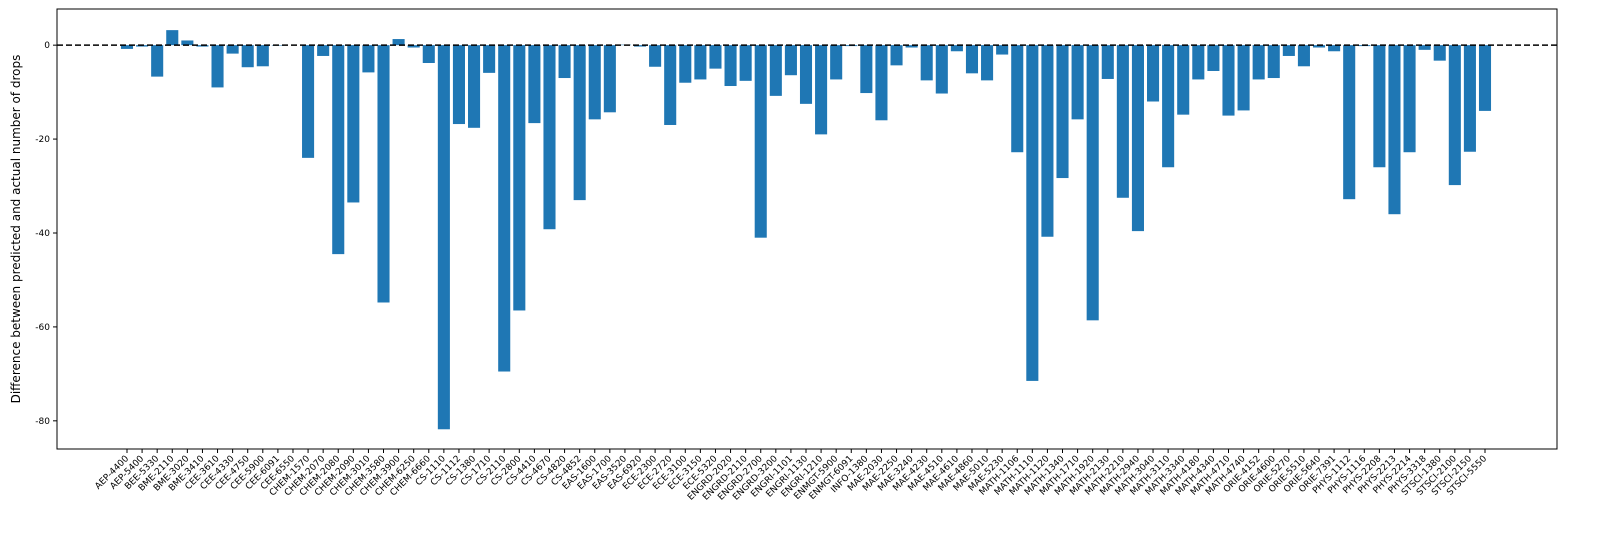  I want to click on y-tick-label: 0, so click(47, 46).